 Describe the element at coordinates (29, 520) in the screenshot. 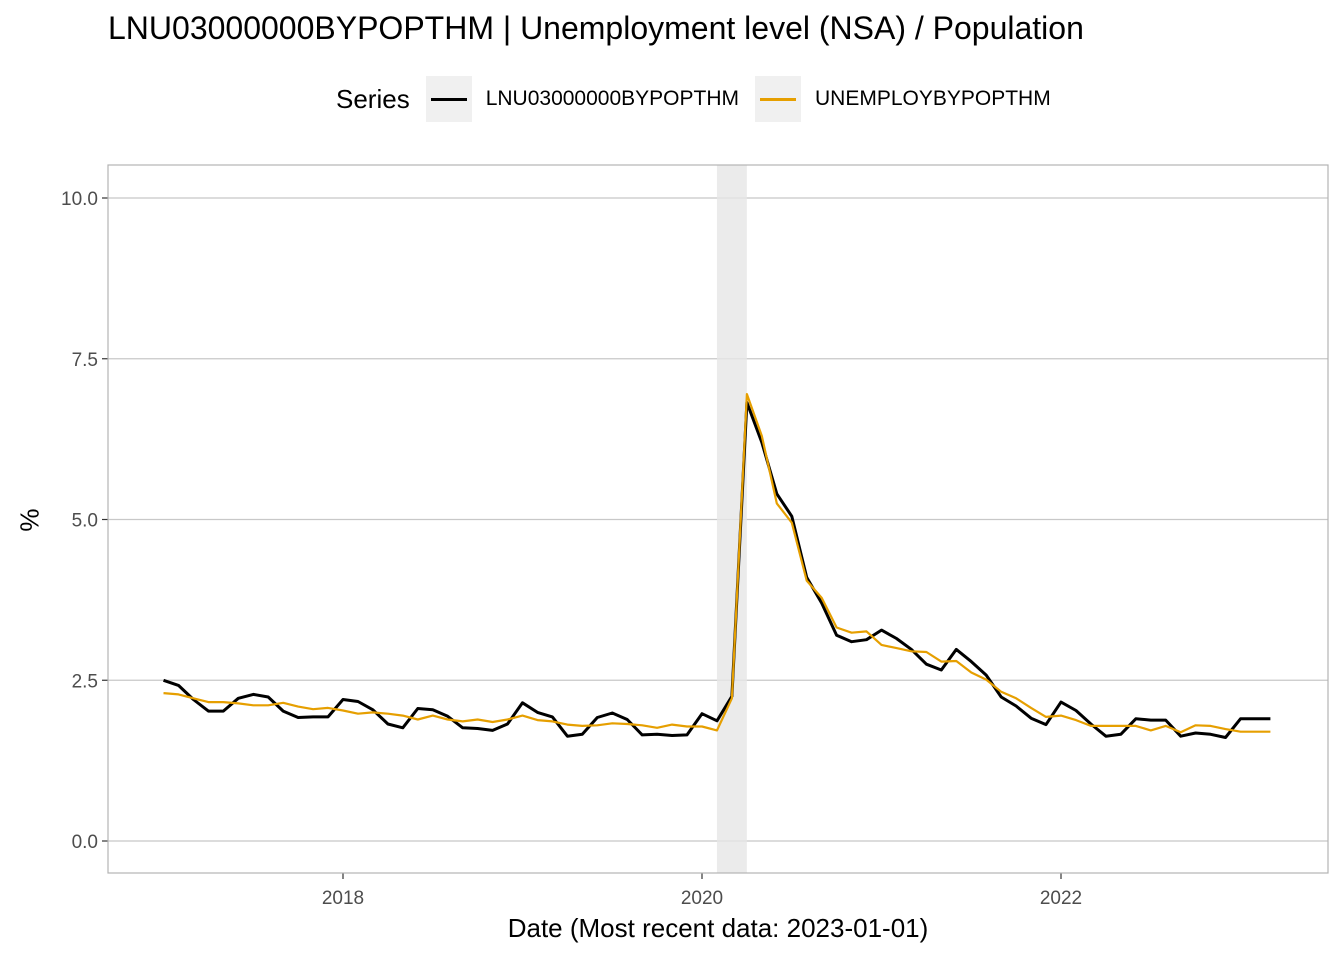

I see `y-axis-title: %` at that location.